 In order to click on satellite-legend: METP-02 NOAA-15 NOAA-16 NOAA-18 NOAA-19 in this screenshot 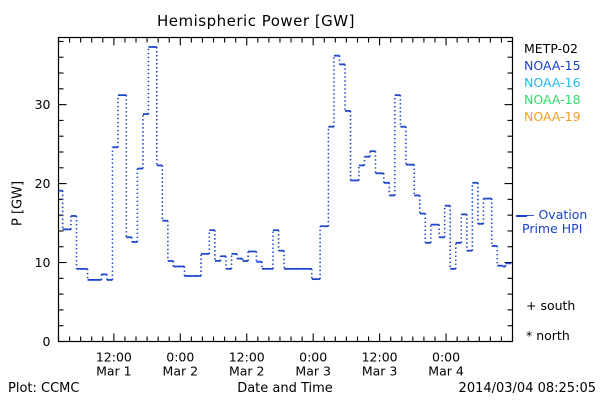, I will do `click(562, 82)`.